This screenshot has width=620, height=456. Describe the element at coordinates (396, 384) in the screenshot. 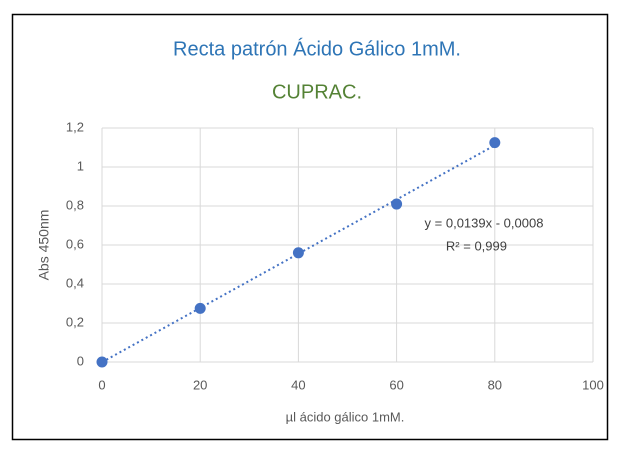

I see `x-tick-label: 60` at that location.